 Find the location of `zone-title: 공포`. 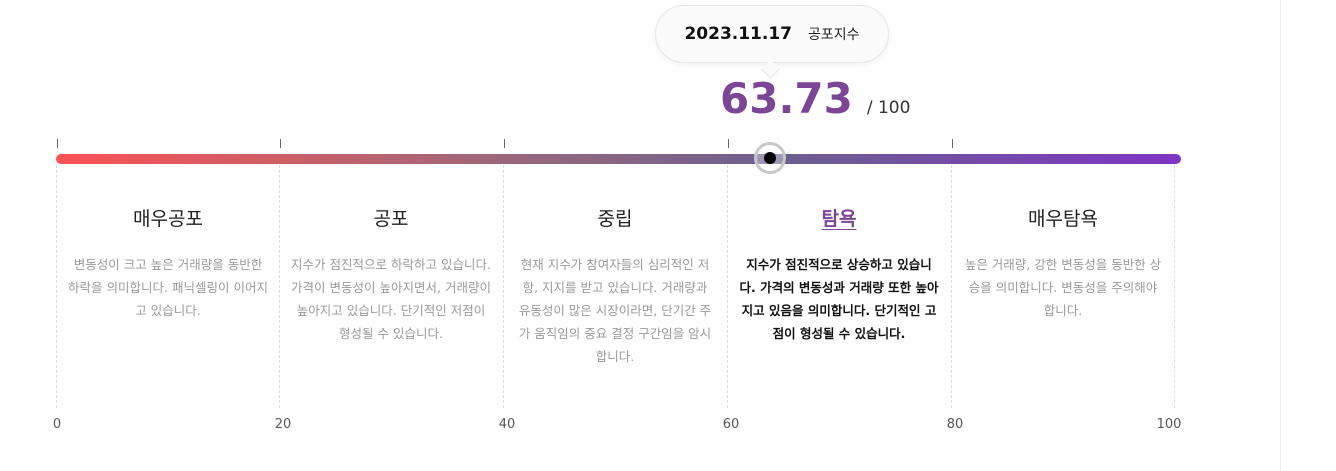

zone-title: 공포 is located at coordinates (391, 219).